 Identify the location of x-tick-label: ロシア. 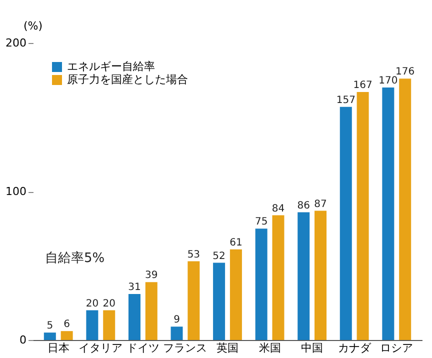
(397, 348).